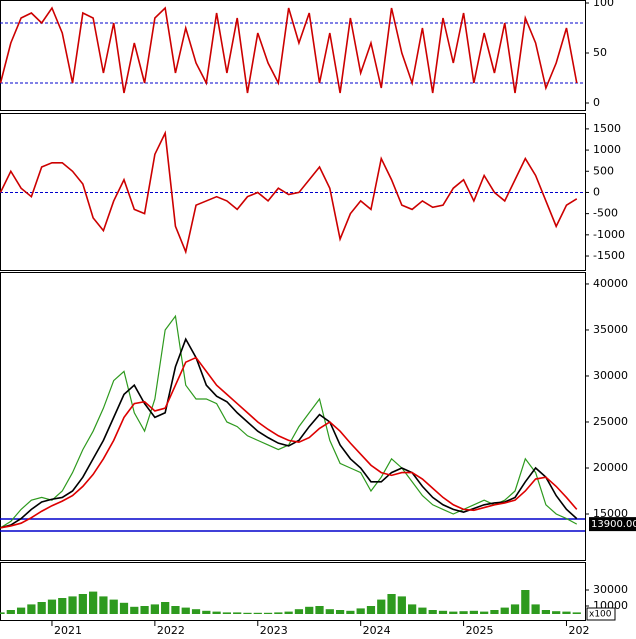 The image size is (636, 639). I want to click on unit-box, so click(601, 614).